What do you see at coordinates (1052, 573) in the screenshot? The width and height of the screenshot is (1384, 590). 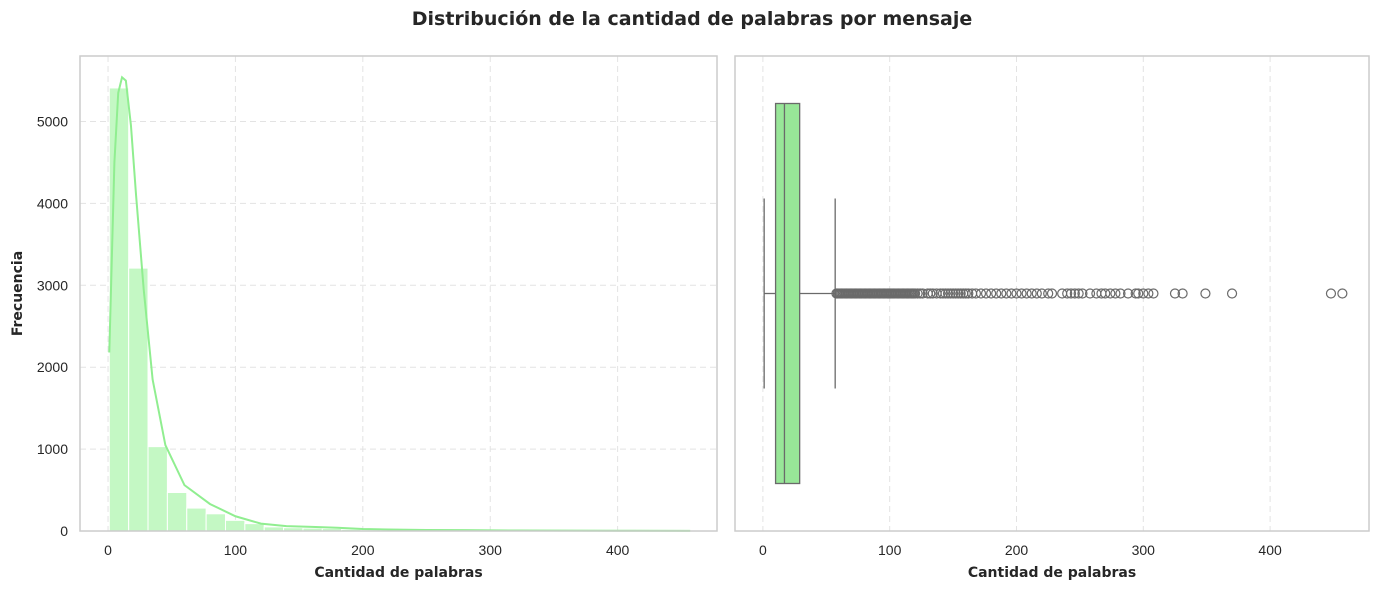 I see `boxplot-x-label: Cantidad de palabras` at bounding box center [1052, 573].